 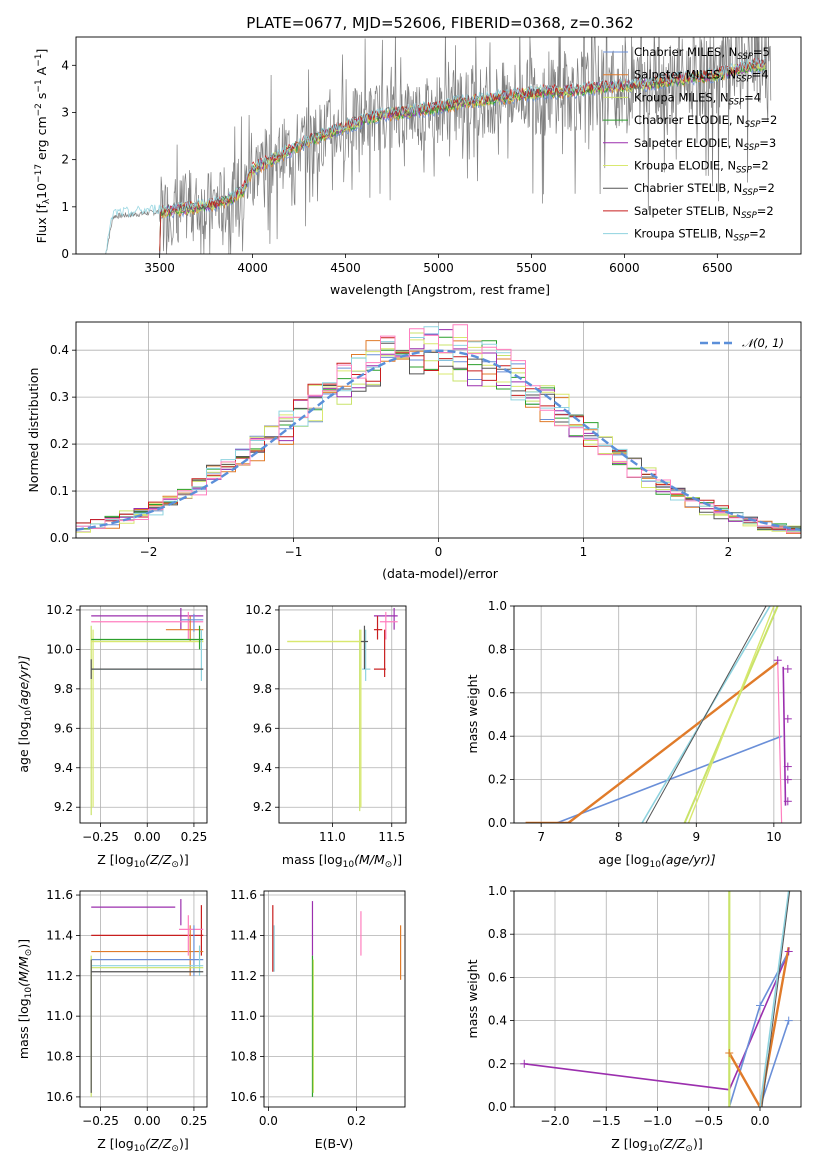 What do you see at coordinates (497, 736) in the screenshot?
I see `y-tick-label: 0.4` at bounding box center [497, 736].